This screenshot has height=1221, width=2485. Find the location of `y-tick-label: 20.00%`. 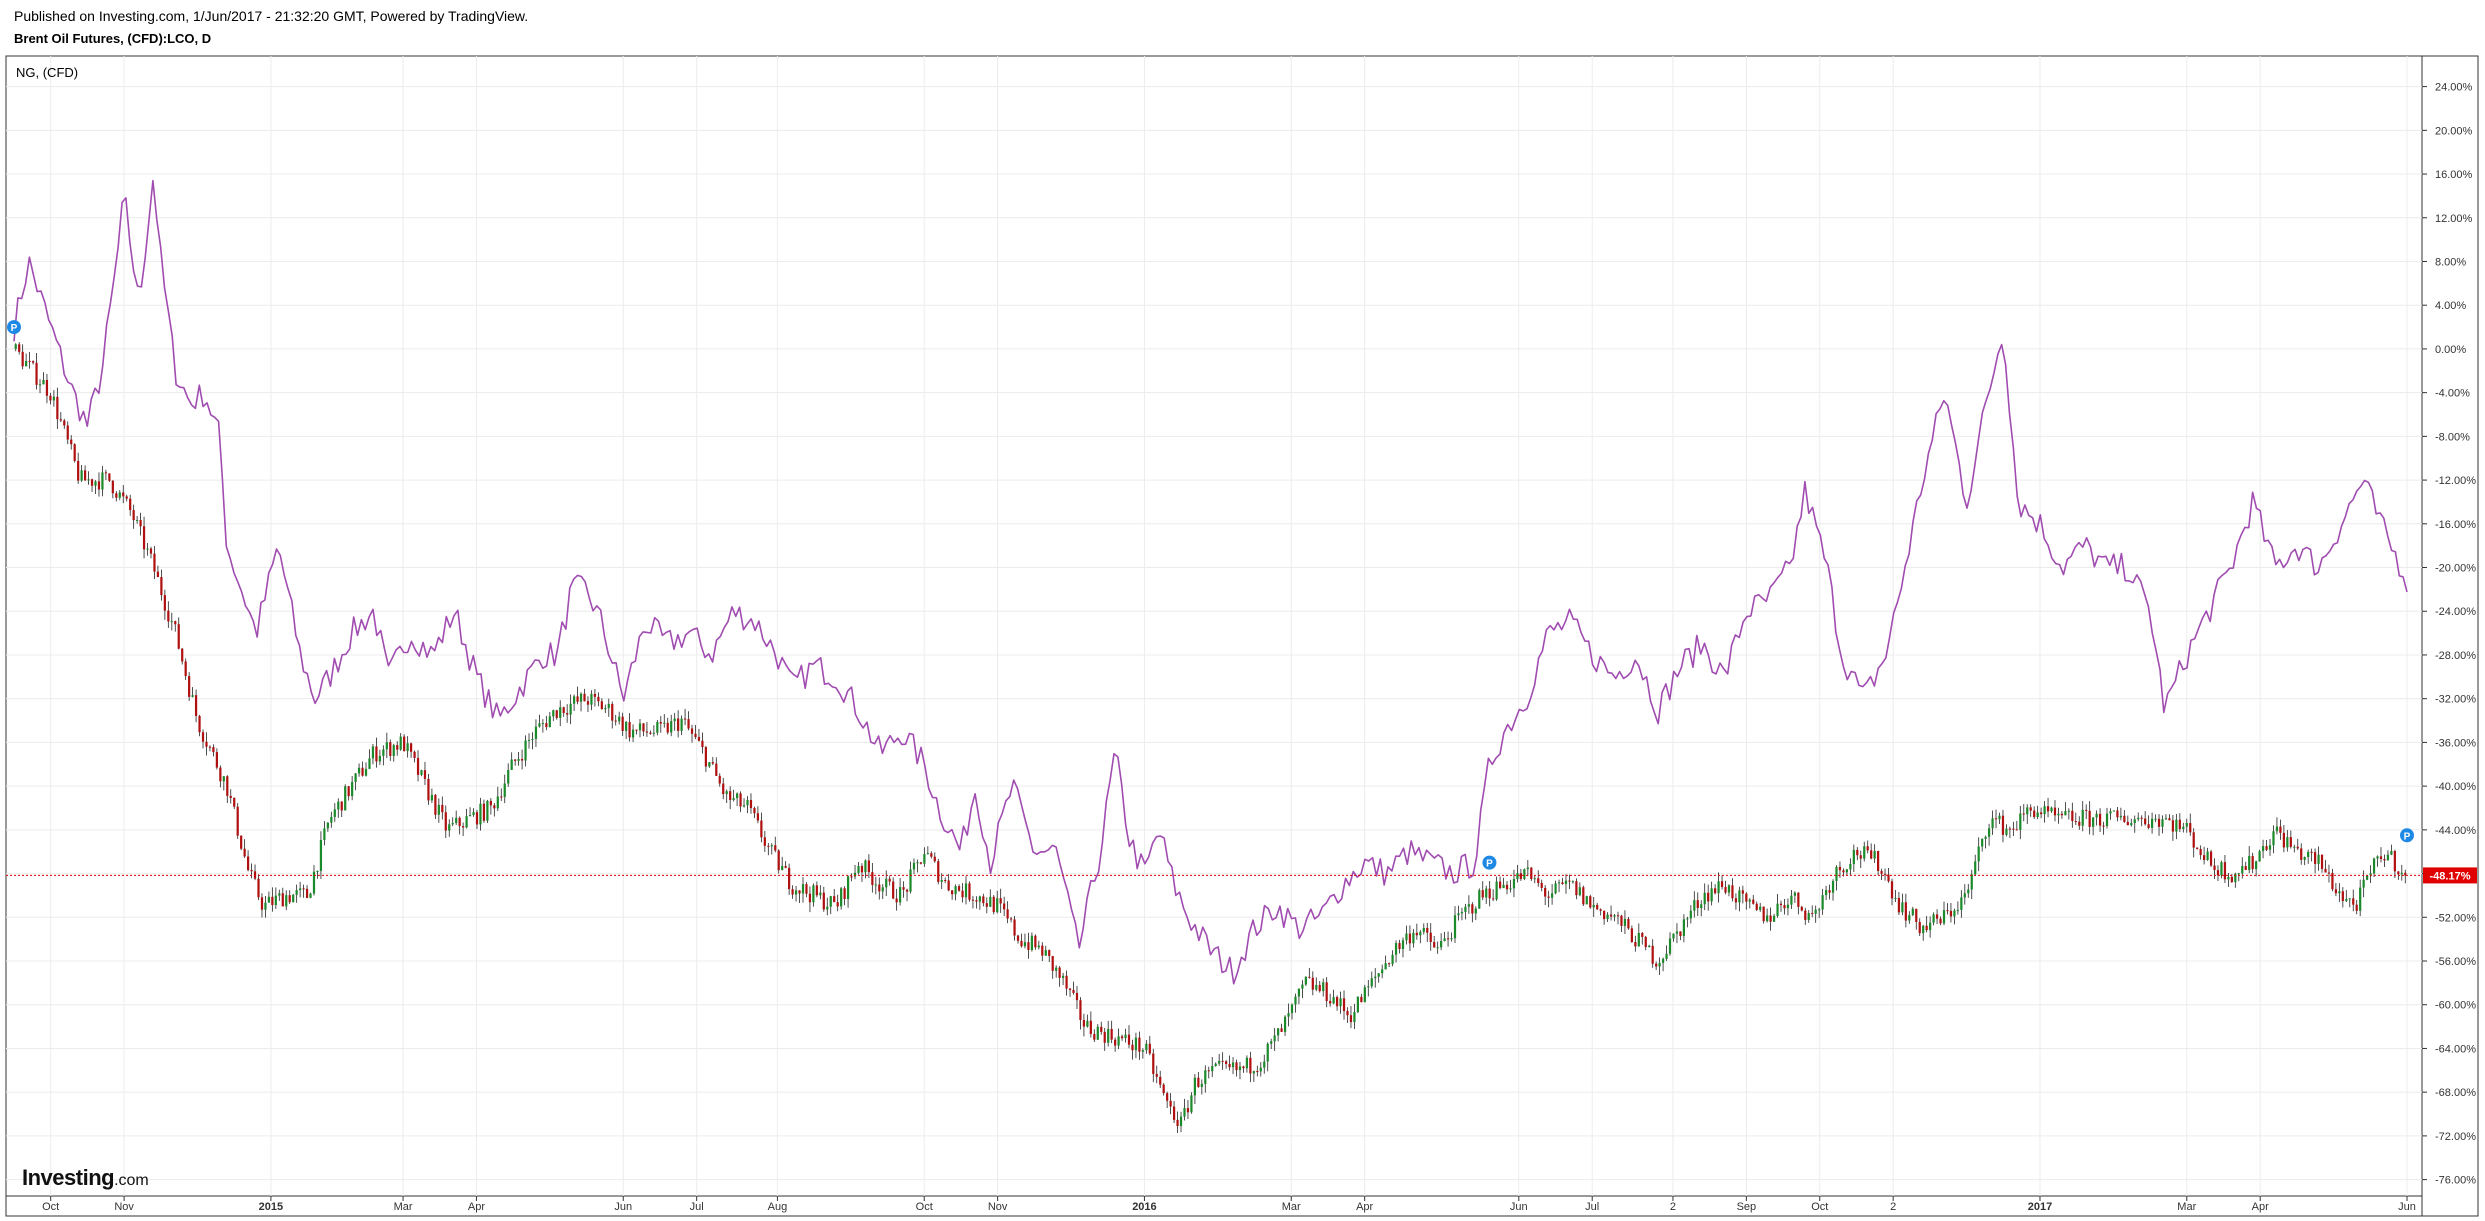

y-tick-label: 20.00% is located at coordinates (2454, 131).